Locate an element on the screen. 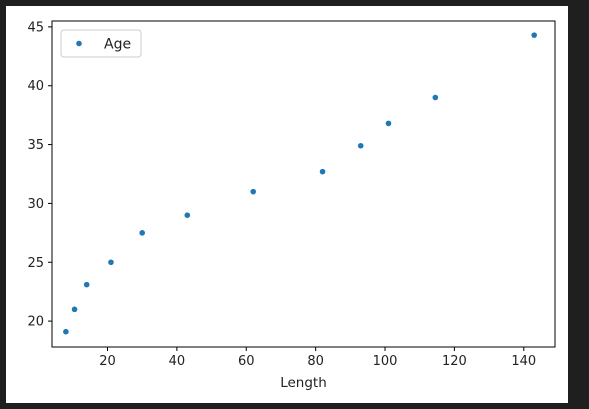 The image size is (589, 409). x-tick-label: 100 is located at coordinates (385, 361).